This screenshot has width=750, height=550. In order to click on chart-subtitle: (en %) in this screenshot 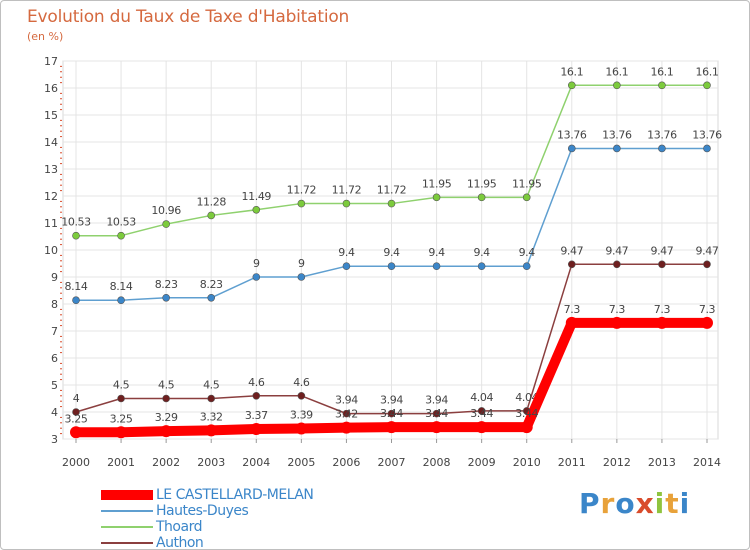, I will do `click(45, 36)`.